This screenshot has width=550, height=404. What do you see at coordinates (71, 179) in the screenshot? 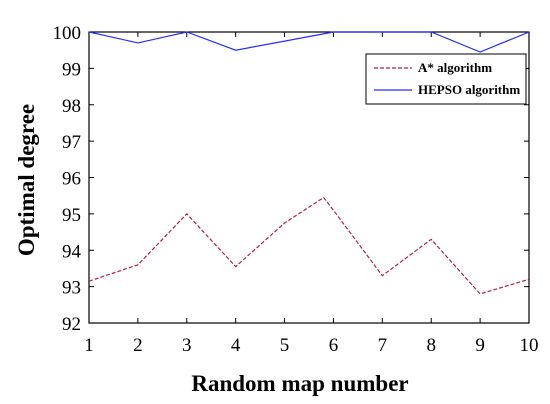
I see `y-tick-label: 96` at bounding box center [71, 179].